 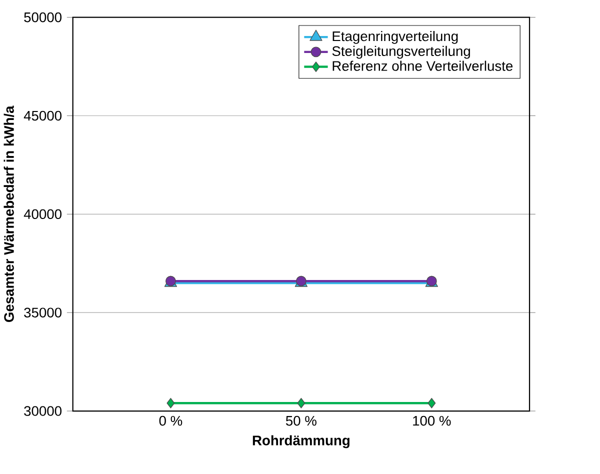 I want to click on legend-label: Etagenringverteilung, so click(x=395, y=37).